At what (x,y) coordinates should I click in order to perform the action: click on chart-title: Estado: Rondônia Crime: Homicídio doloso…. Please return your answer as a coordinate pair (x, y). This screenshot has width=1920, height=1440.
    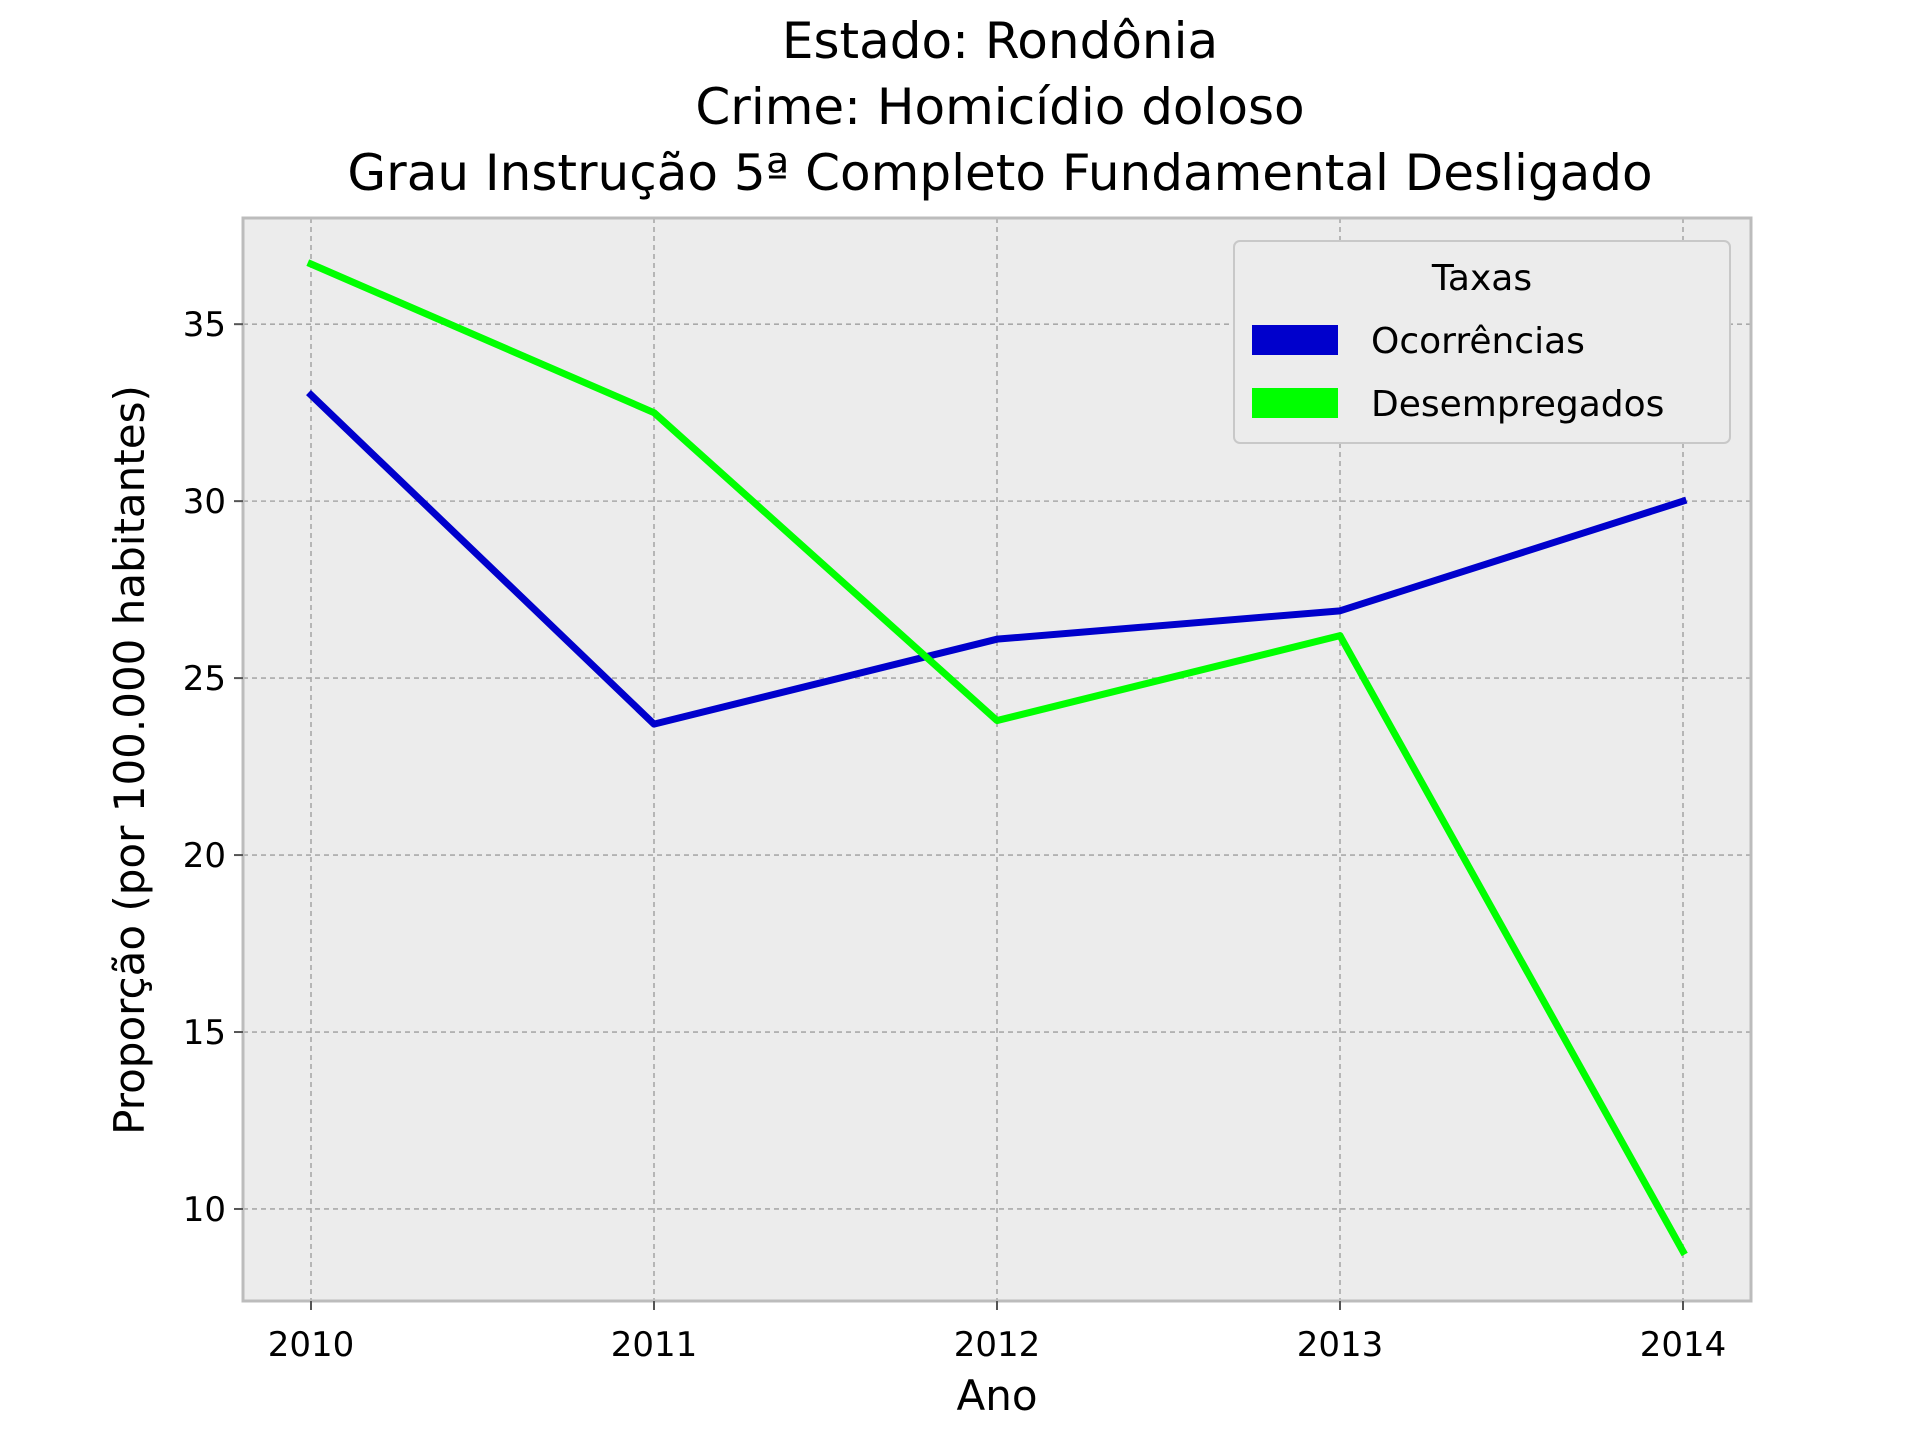
    Looking at the image, I should click on (999, 107).